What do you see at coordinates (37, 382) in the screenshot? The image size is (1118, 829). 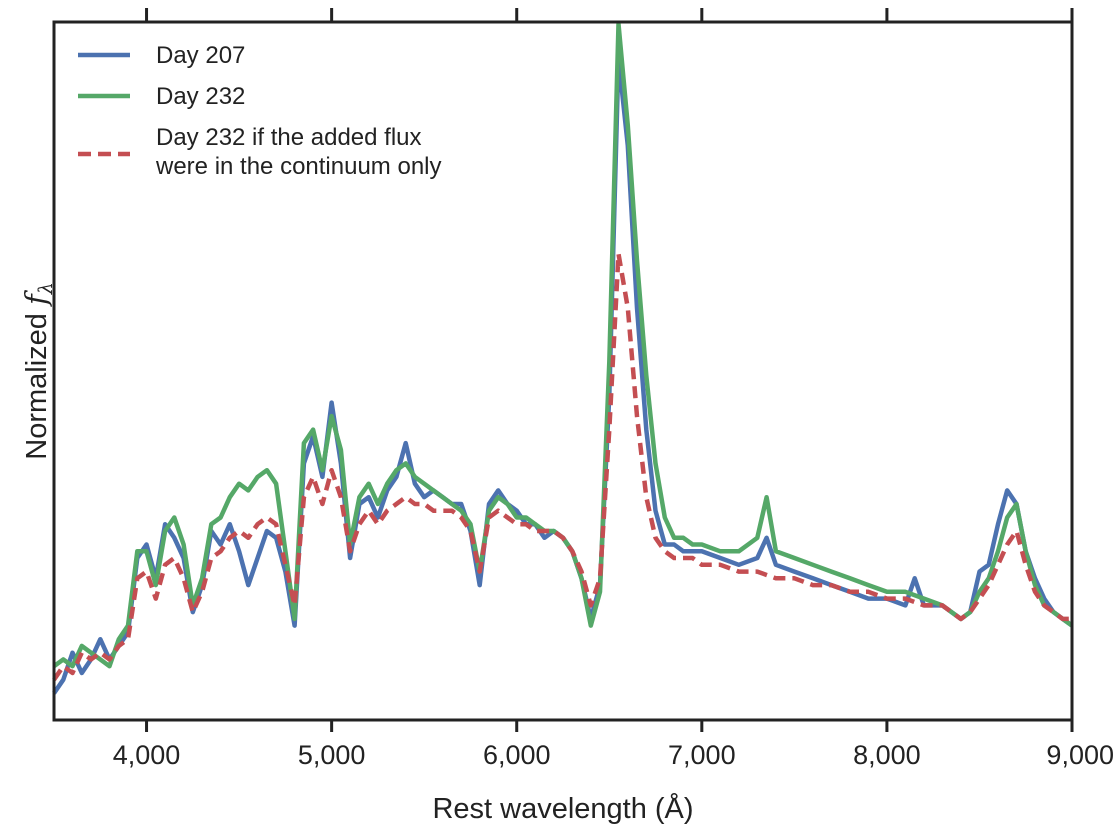 I see `y-axis-label-text: Normalized` at bounding box center [37, 382].